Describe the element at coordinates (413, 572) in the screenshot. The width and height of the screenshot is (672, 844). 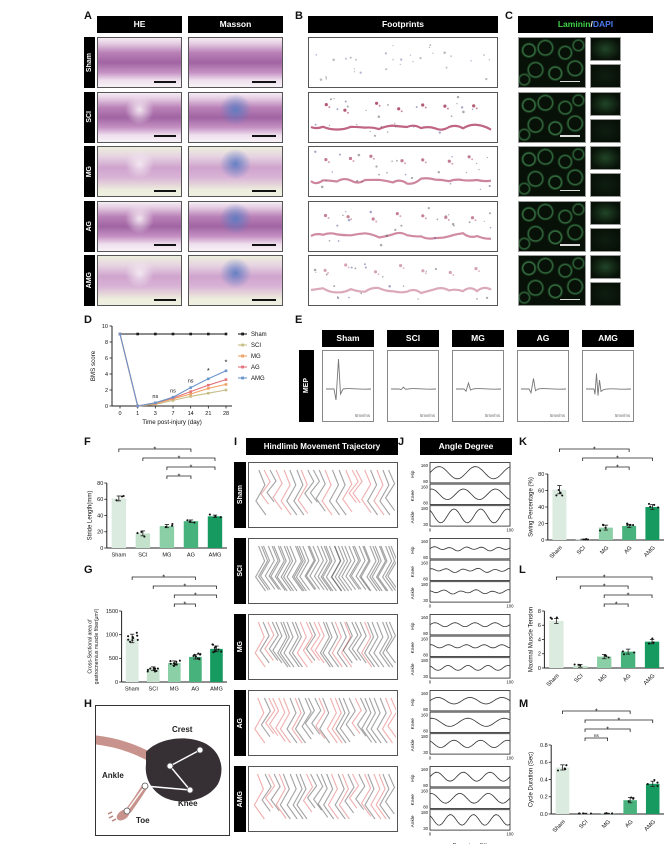
I see `joint-axis-label: Knee` at that location.